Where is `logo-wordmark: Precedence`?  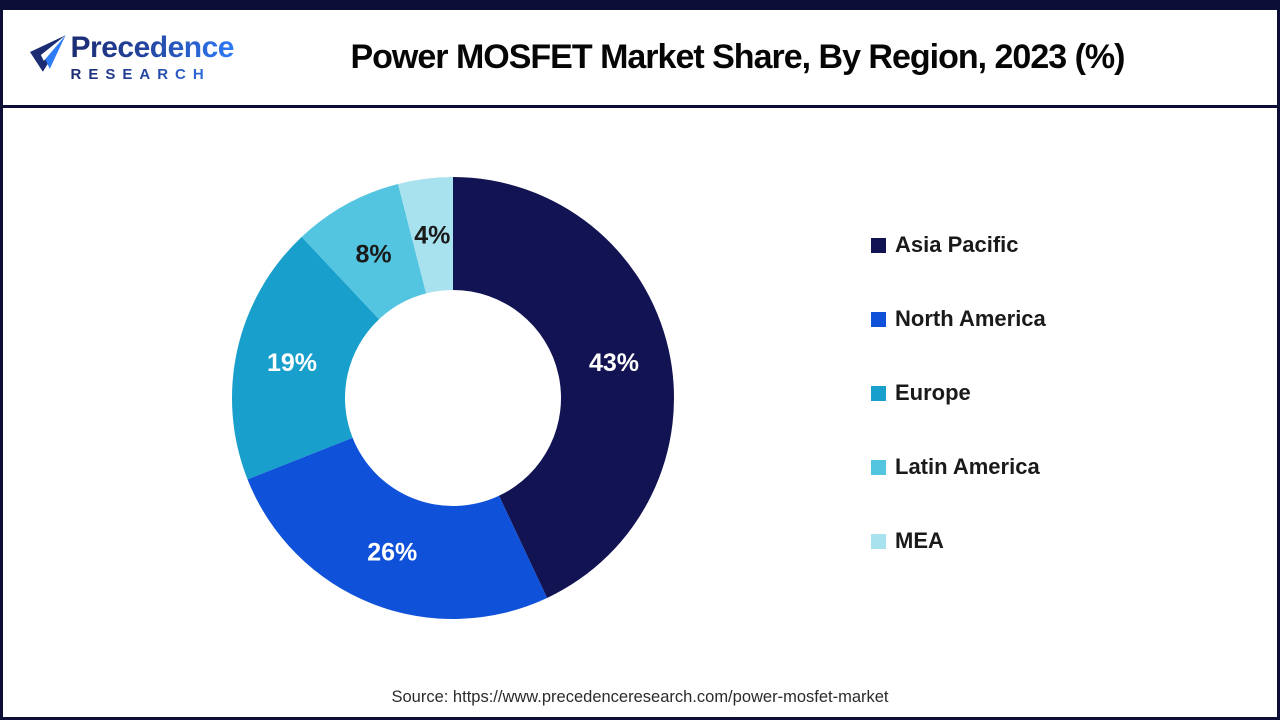
logo-wordmark: Precedence is located at coordinates (152, 47).